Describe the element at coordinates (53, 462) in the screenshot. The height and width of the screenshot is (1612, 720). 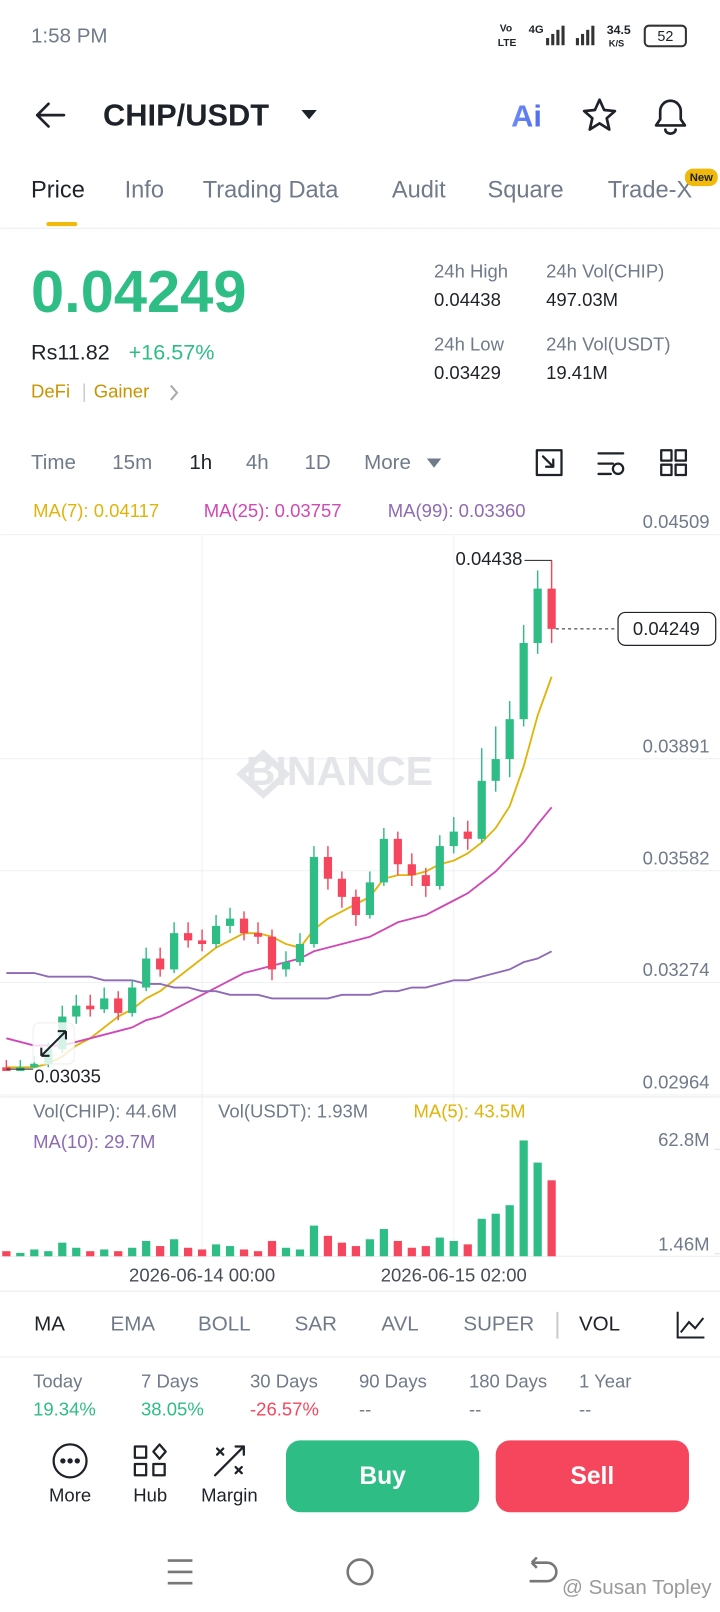
I see `interval: Time` at that location.